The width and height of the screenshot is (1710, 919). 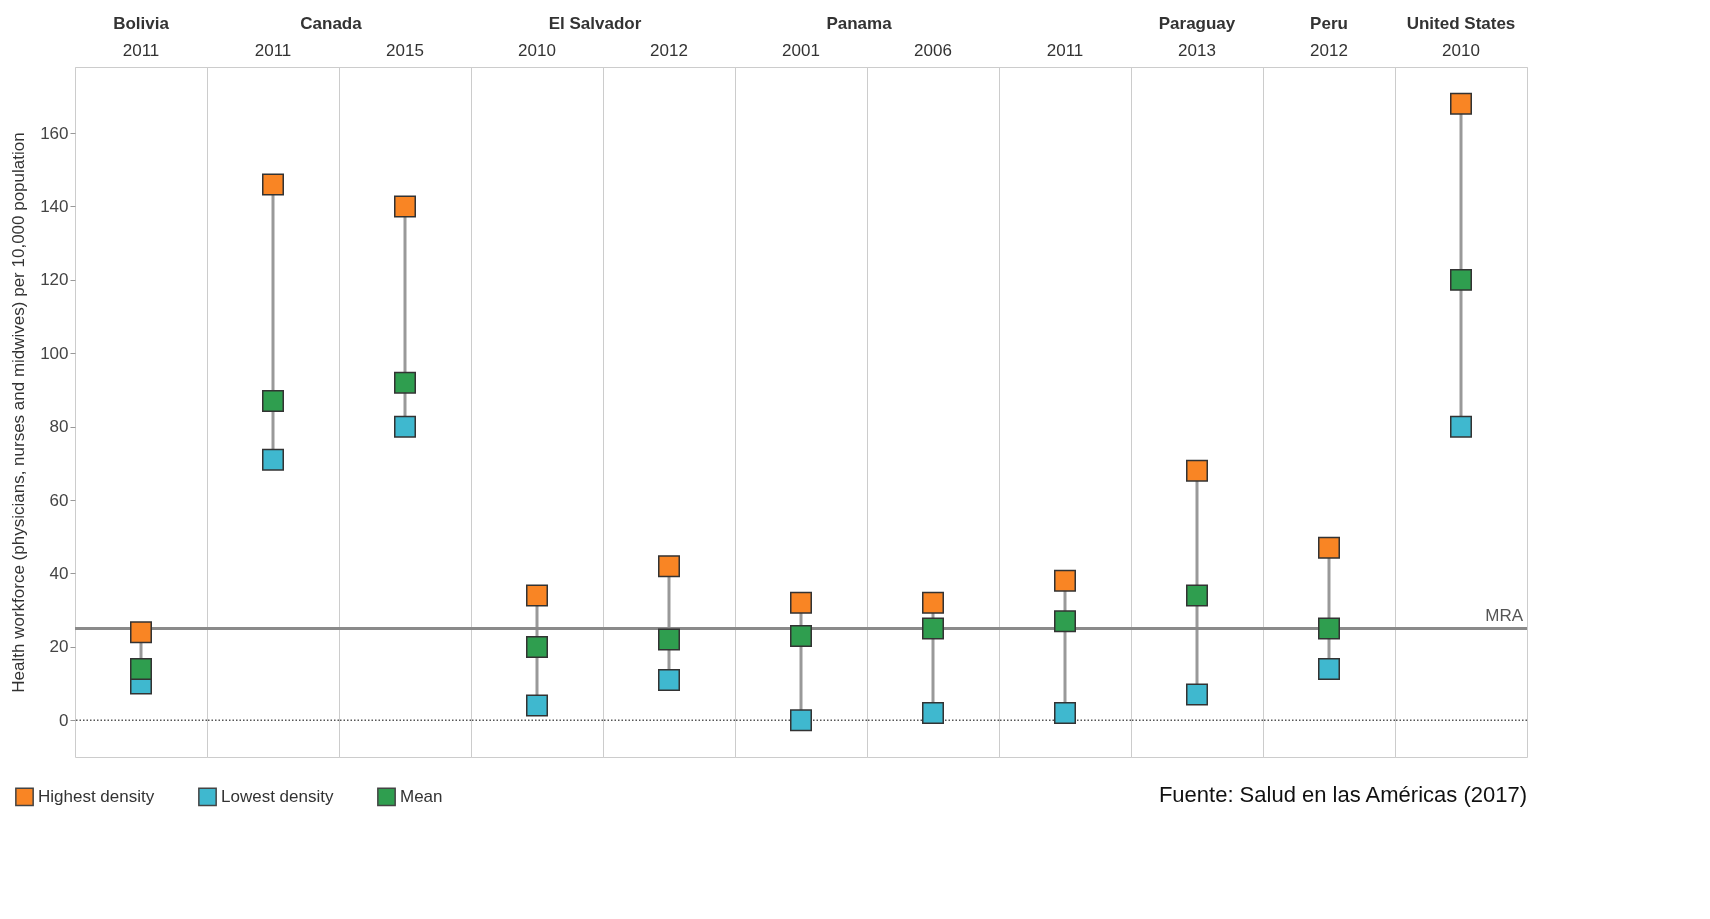 What do you see at coordinates (54, 133) in the screenshot?
I see `y-tick-label: 160` at bounding box center [54, 133].